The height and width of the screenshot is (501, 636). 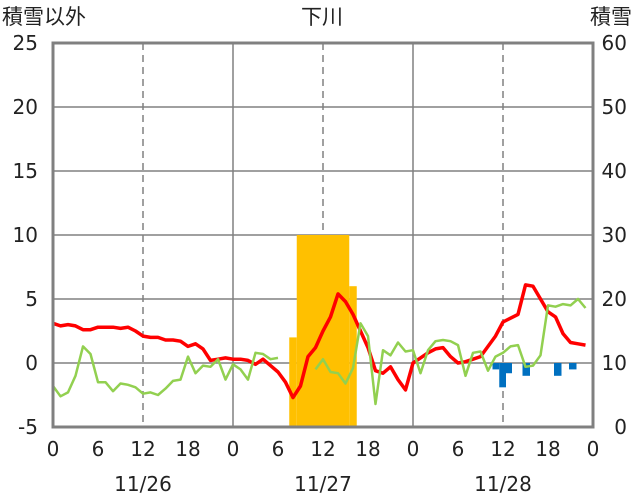 What do you see at coordinates (31, 363) in the screenshot?
I see `left-tick-label: 0` at bounding box center [31, 363].